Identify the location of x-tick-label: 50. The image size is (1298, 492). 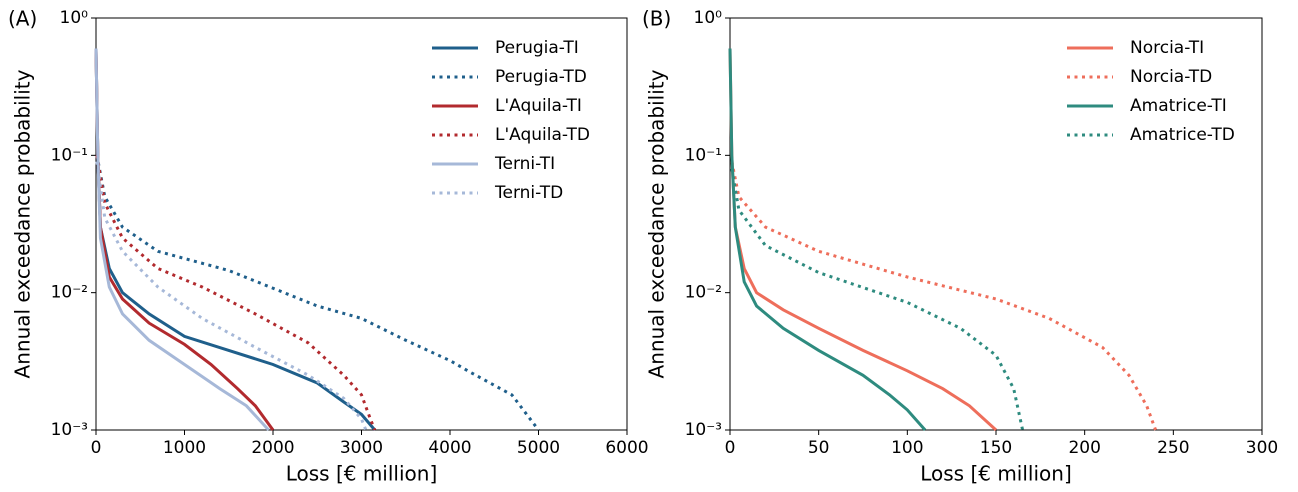
(819, 448).